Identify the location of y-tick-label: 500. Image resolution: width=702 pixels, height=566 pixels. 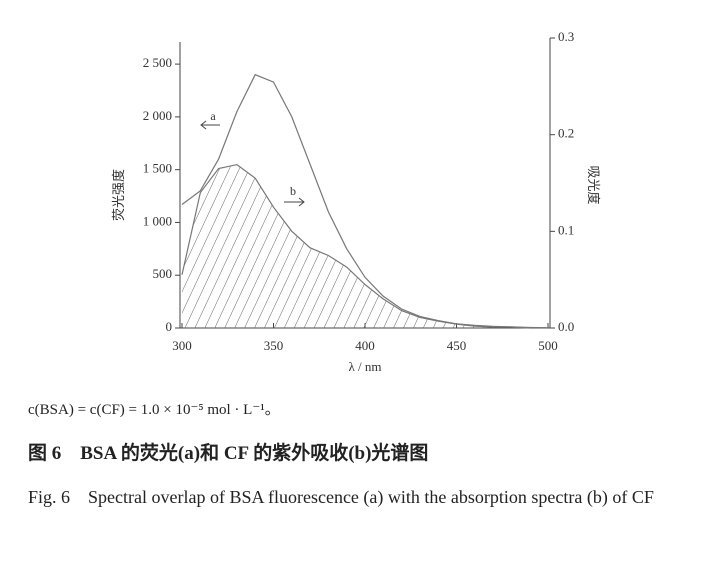
(163, 273).